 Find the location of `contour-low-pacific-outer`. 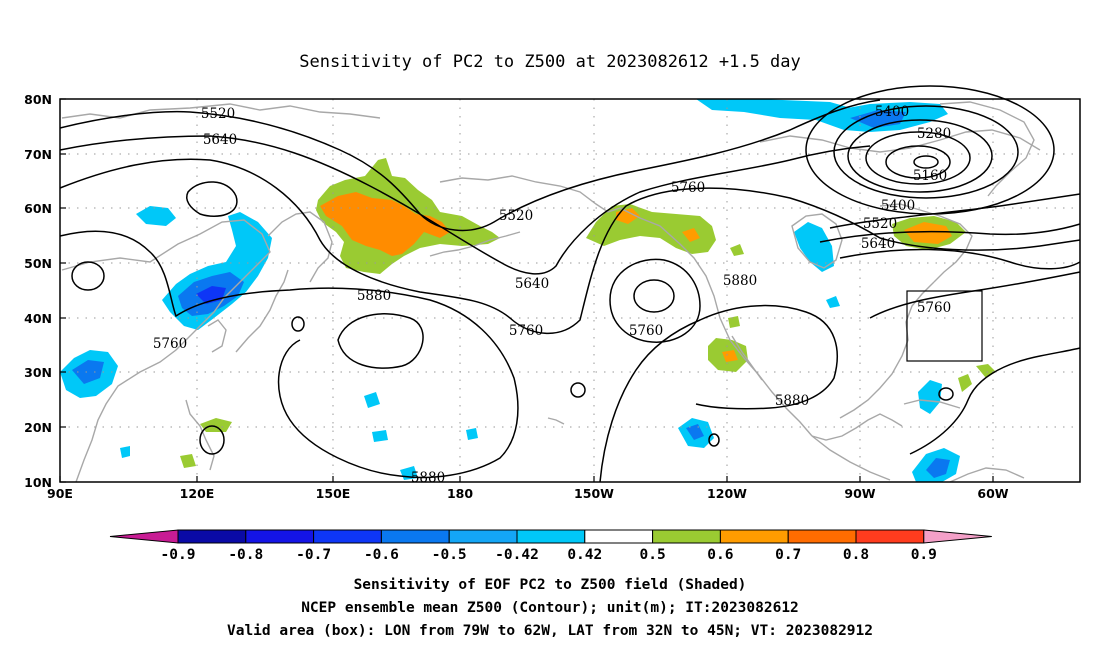

contour-low-pacific-outer is located at coordinates (655, 300).